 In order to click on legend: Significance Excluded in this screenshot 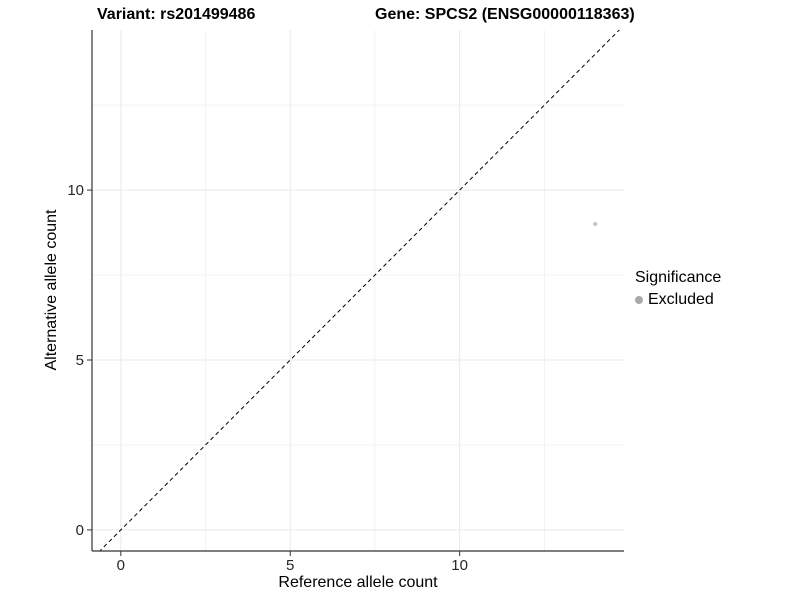, I will do `click(678, 288)`.